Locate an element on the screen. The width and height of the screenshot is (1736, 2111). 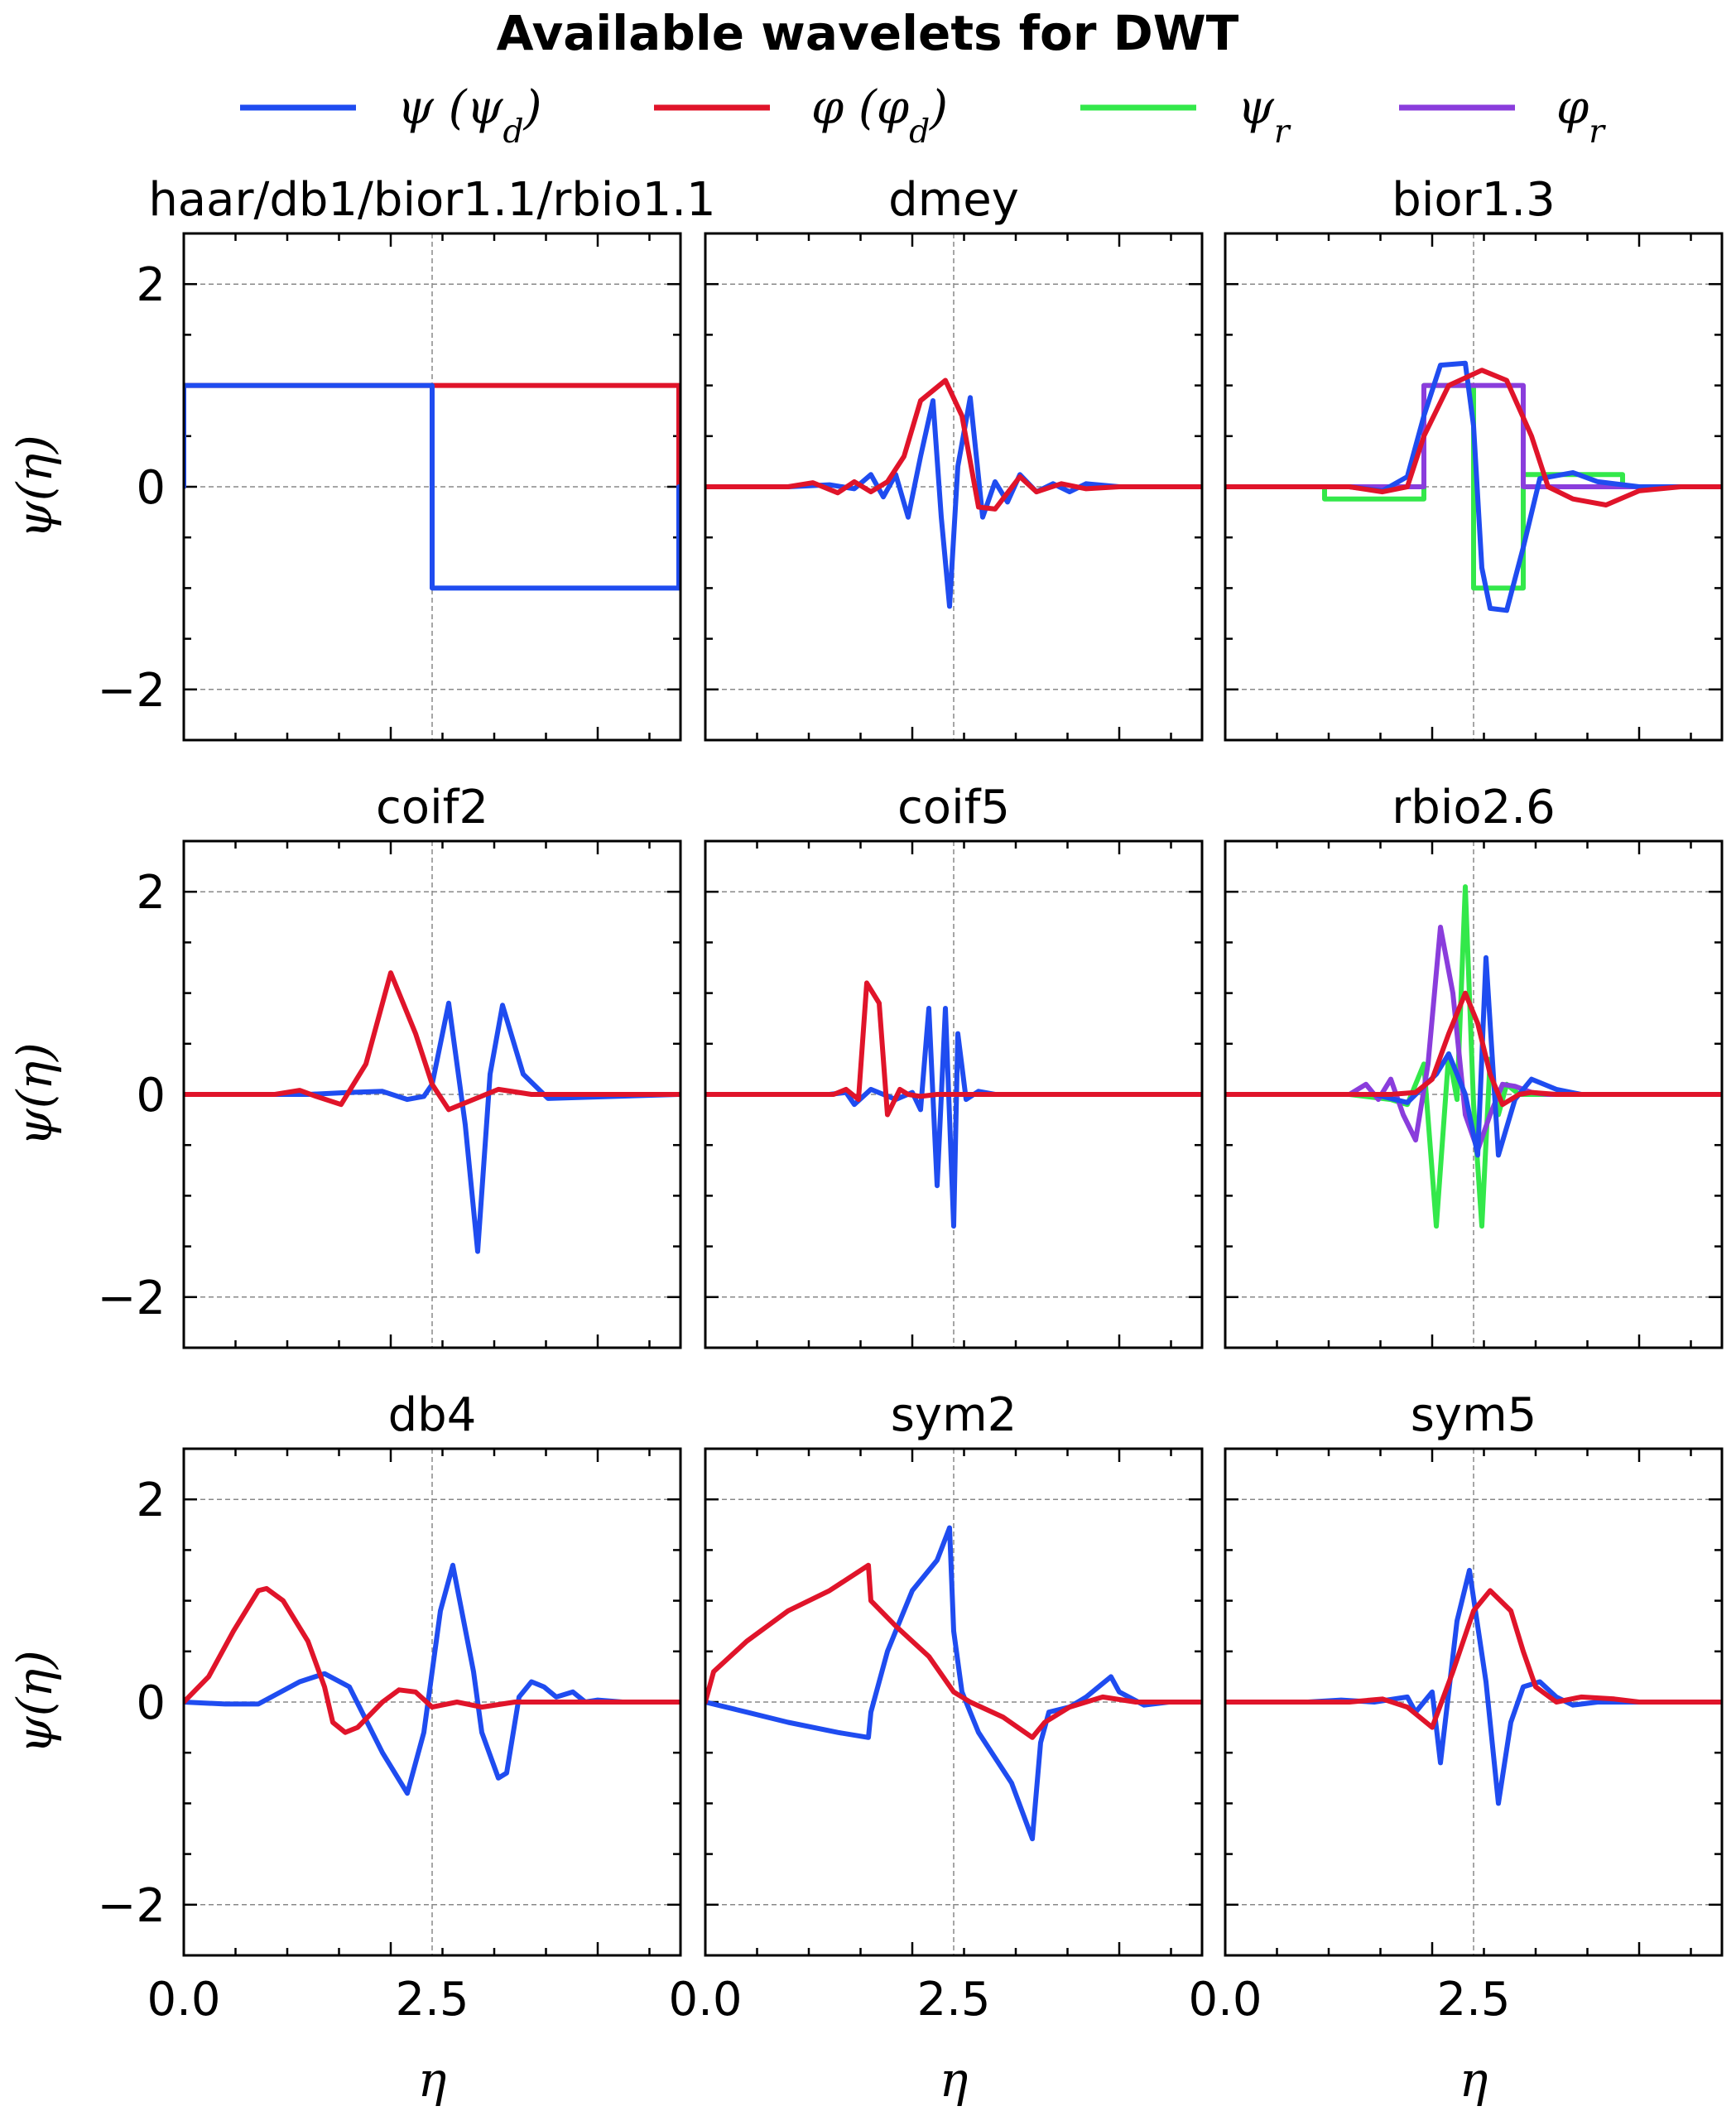
panel-coif2: coif2 2 0 −2 ψ(η) is located at coordinates (344, 1065).